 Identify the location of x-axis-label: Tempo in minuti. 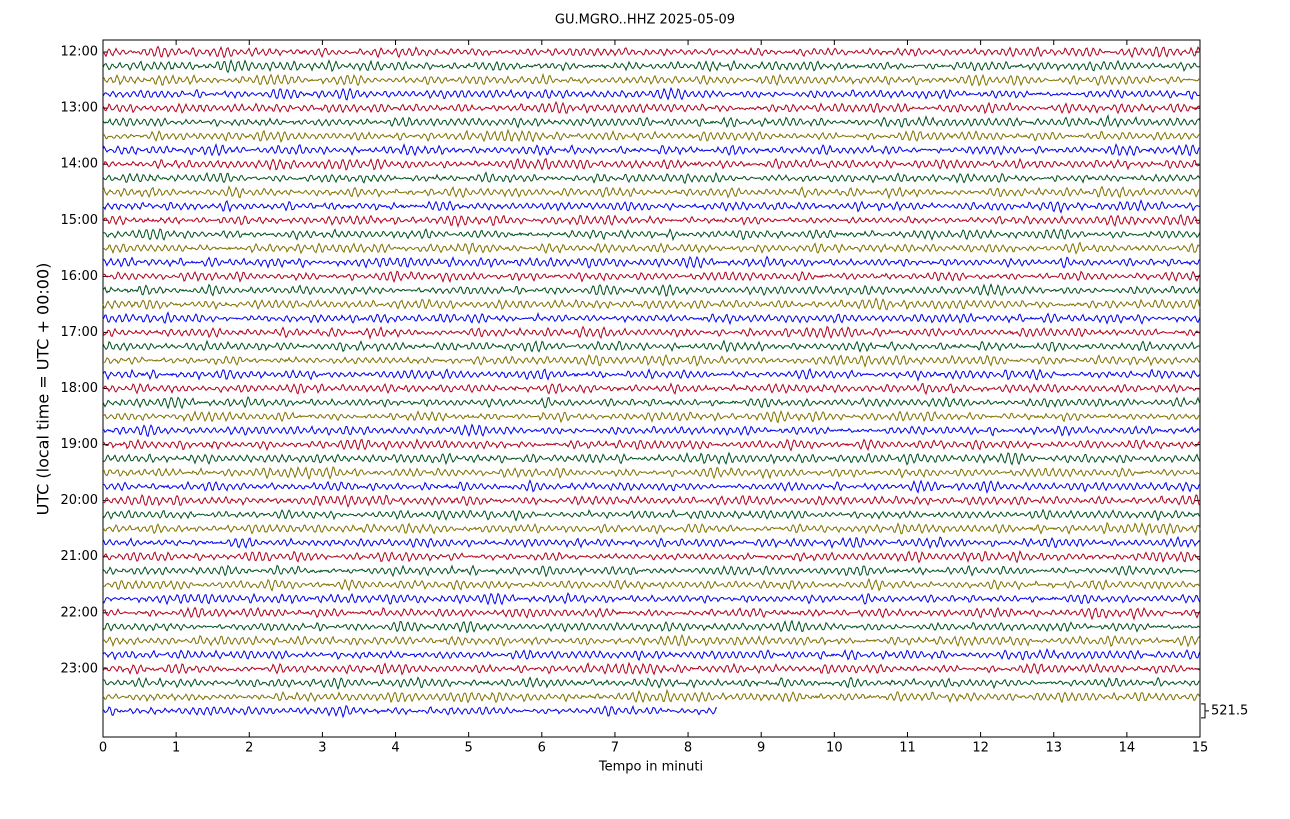
(650, 767).